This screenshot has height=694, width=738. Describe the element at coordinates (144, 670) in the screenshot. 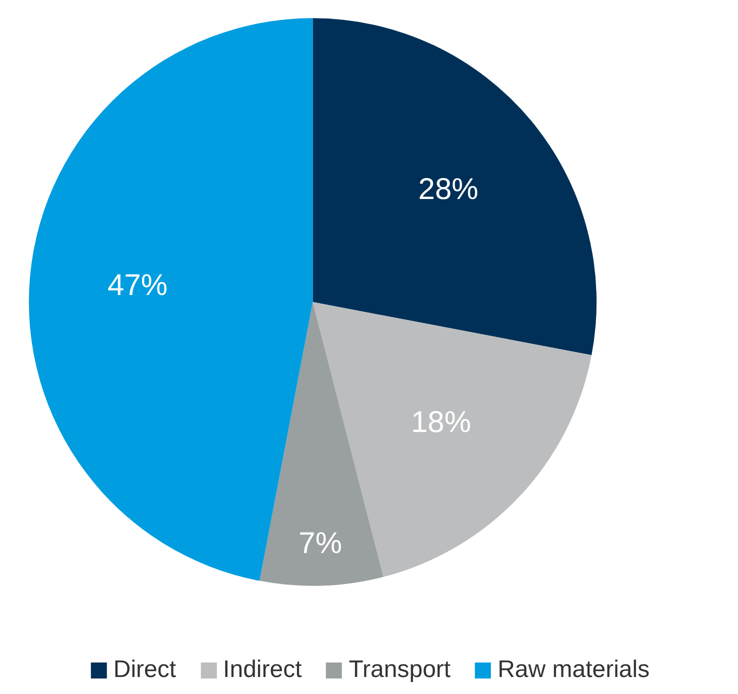

I see `legend-label: Direct` at that location.